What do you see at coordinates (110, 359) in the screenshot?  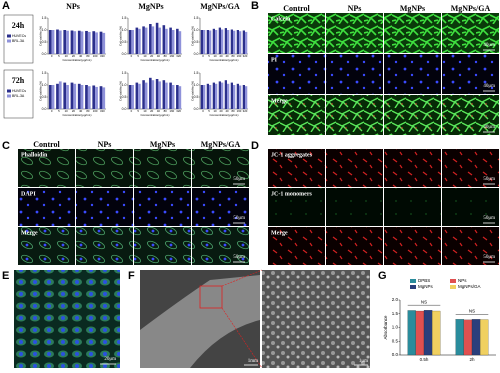 I see `scale-bar: 20μm` at bounding box center [110, 359].